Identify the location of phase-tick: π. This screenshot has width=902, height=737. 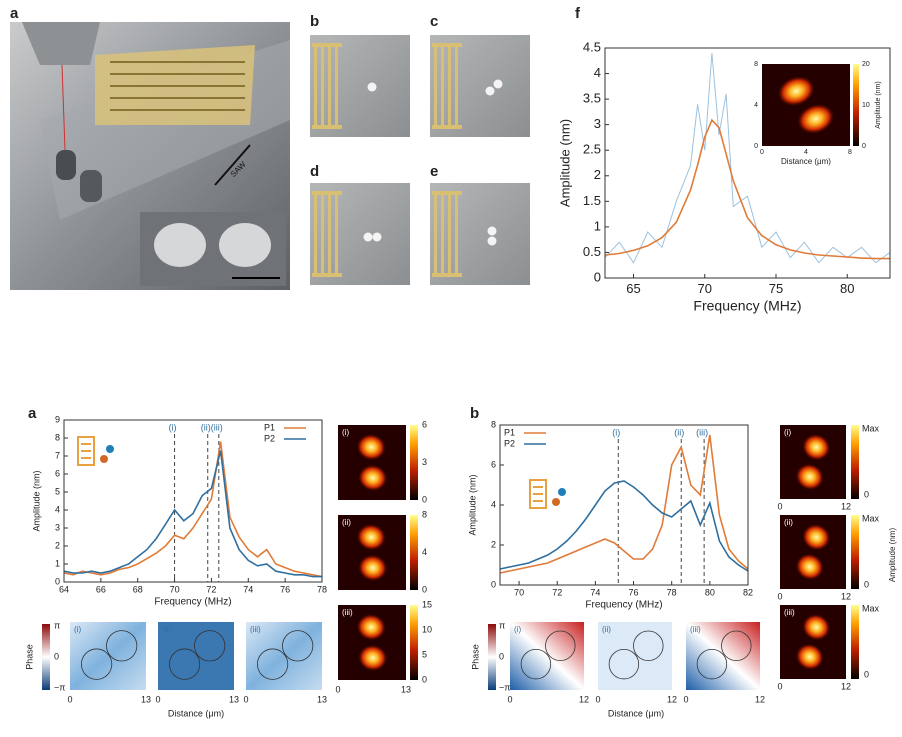
(57, 625).